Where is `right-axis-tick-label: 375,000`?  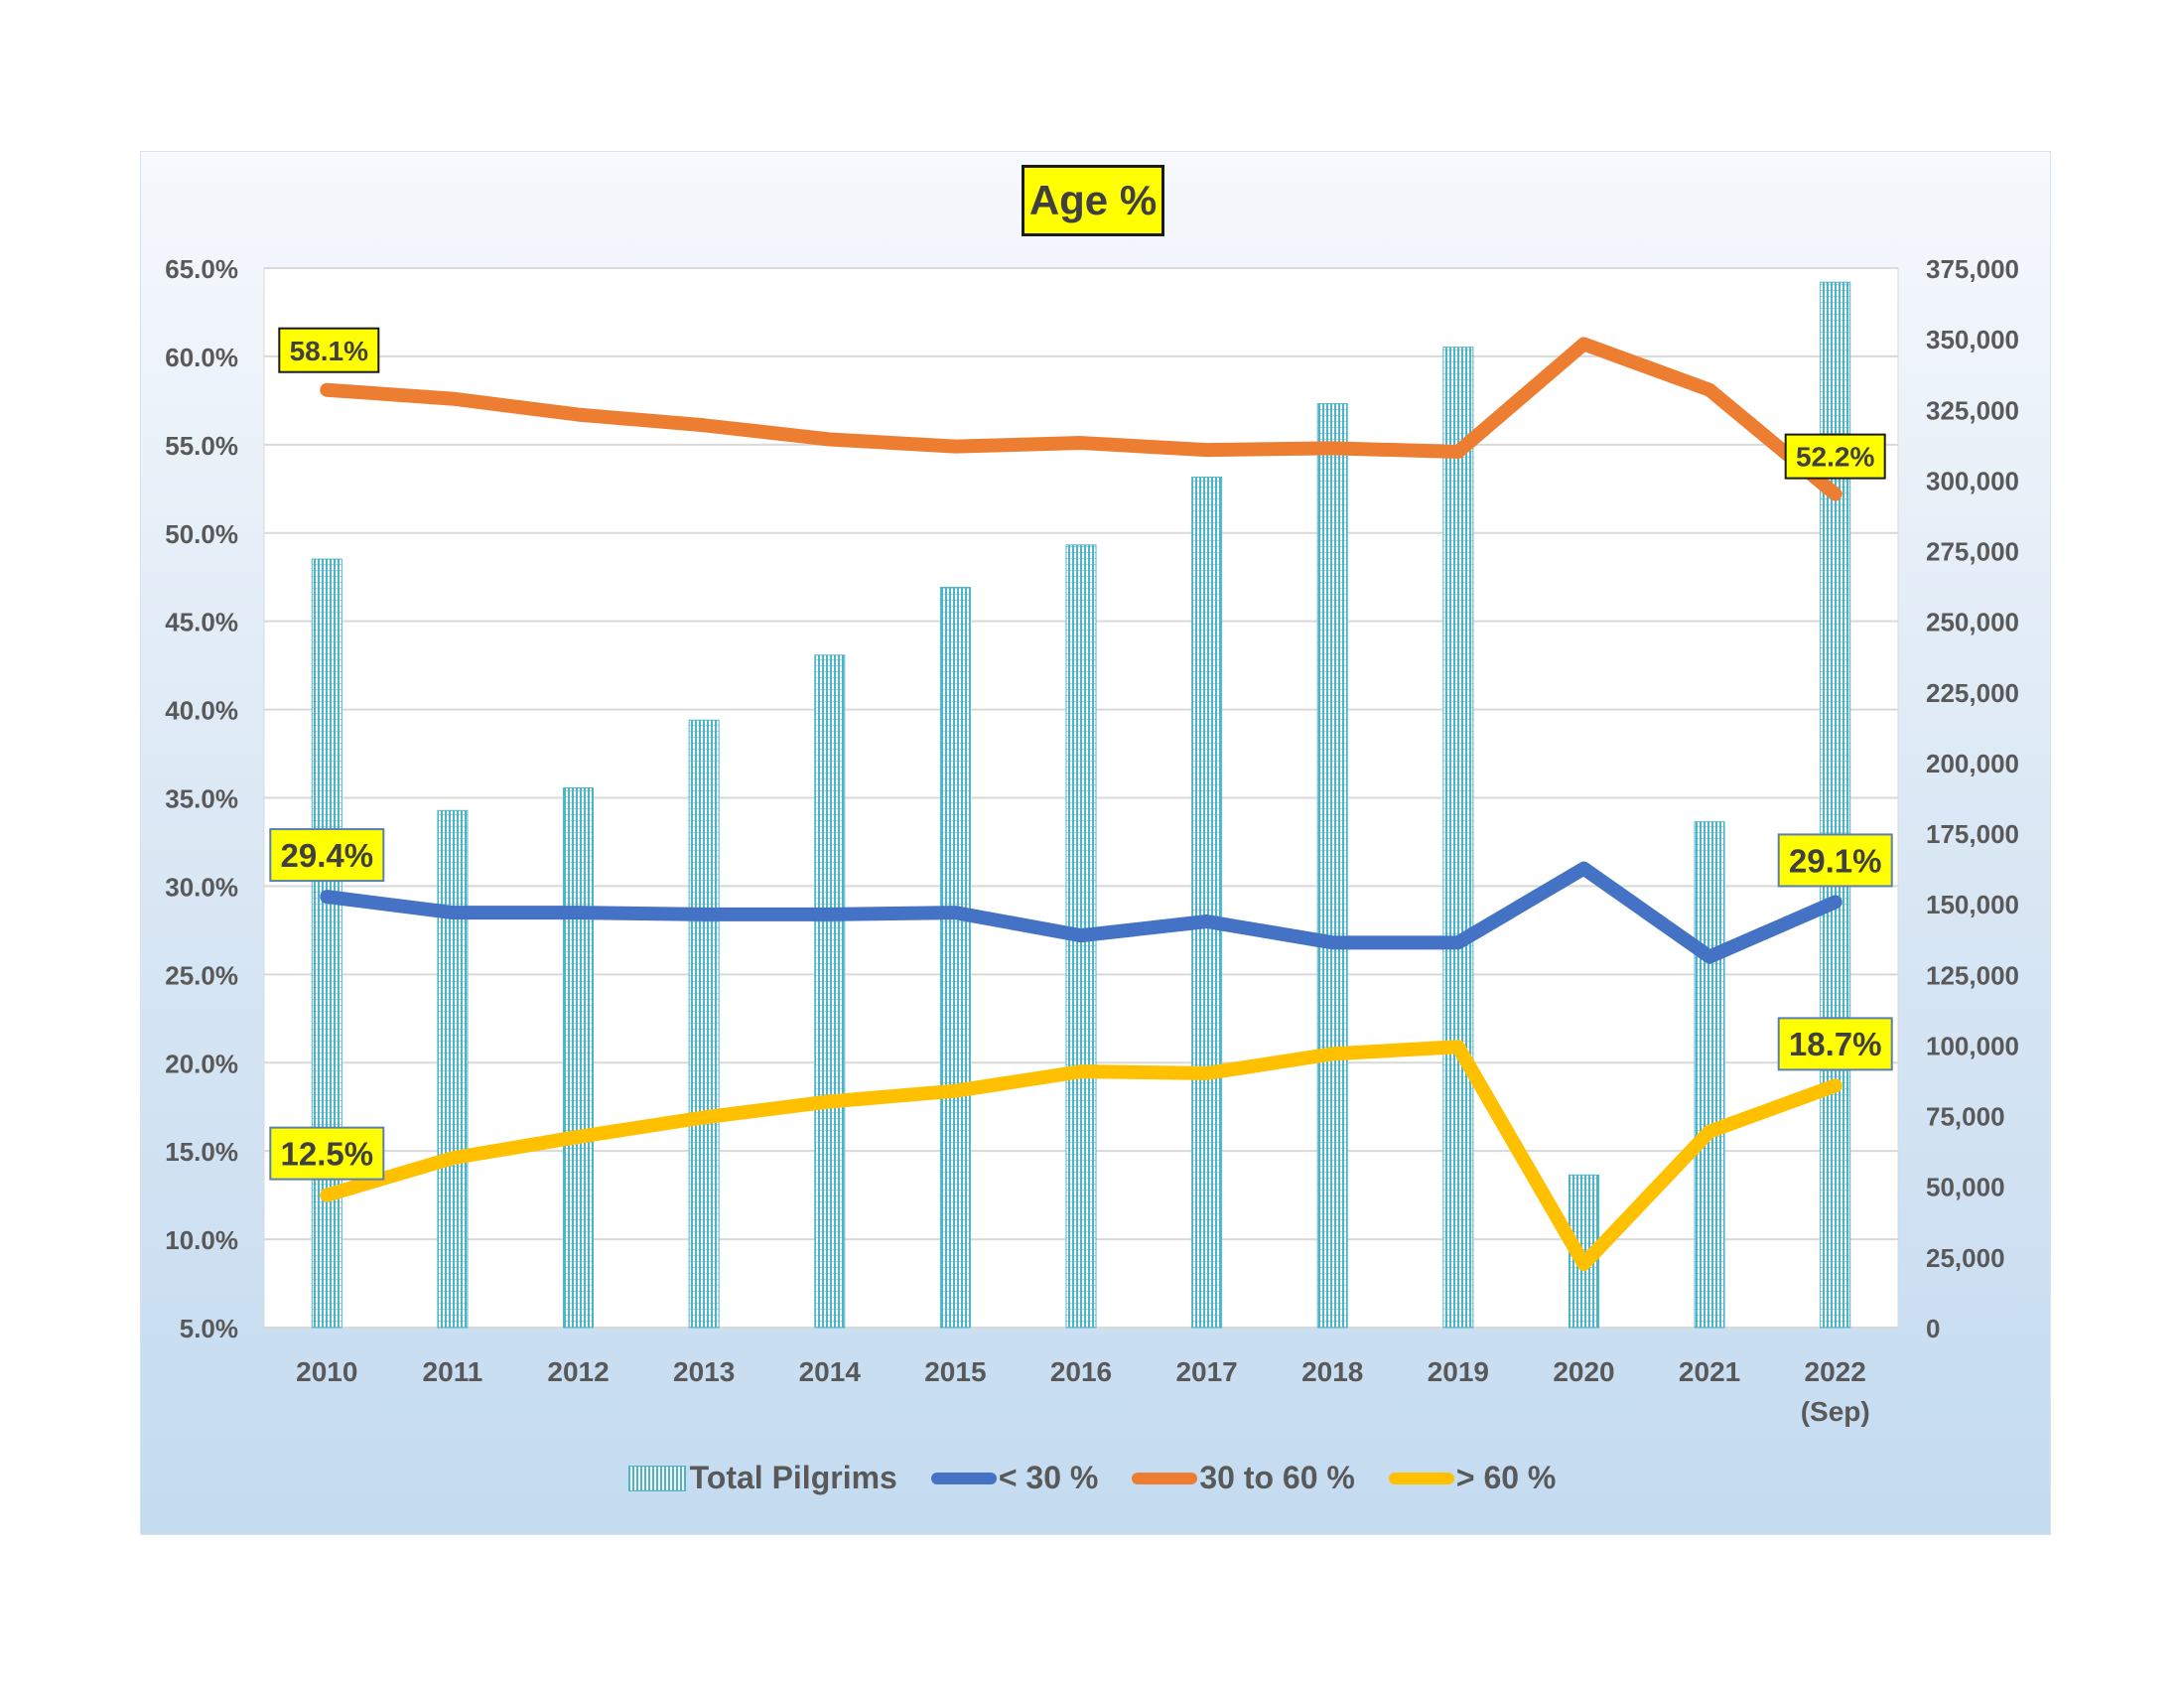
right-axis-tick-label: 375,000 is located at coordinates (1972, 269).